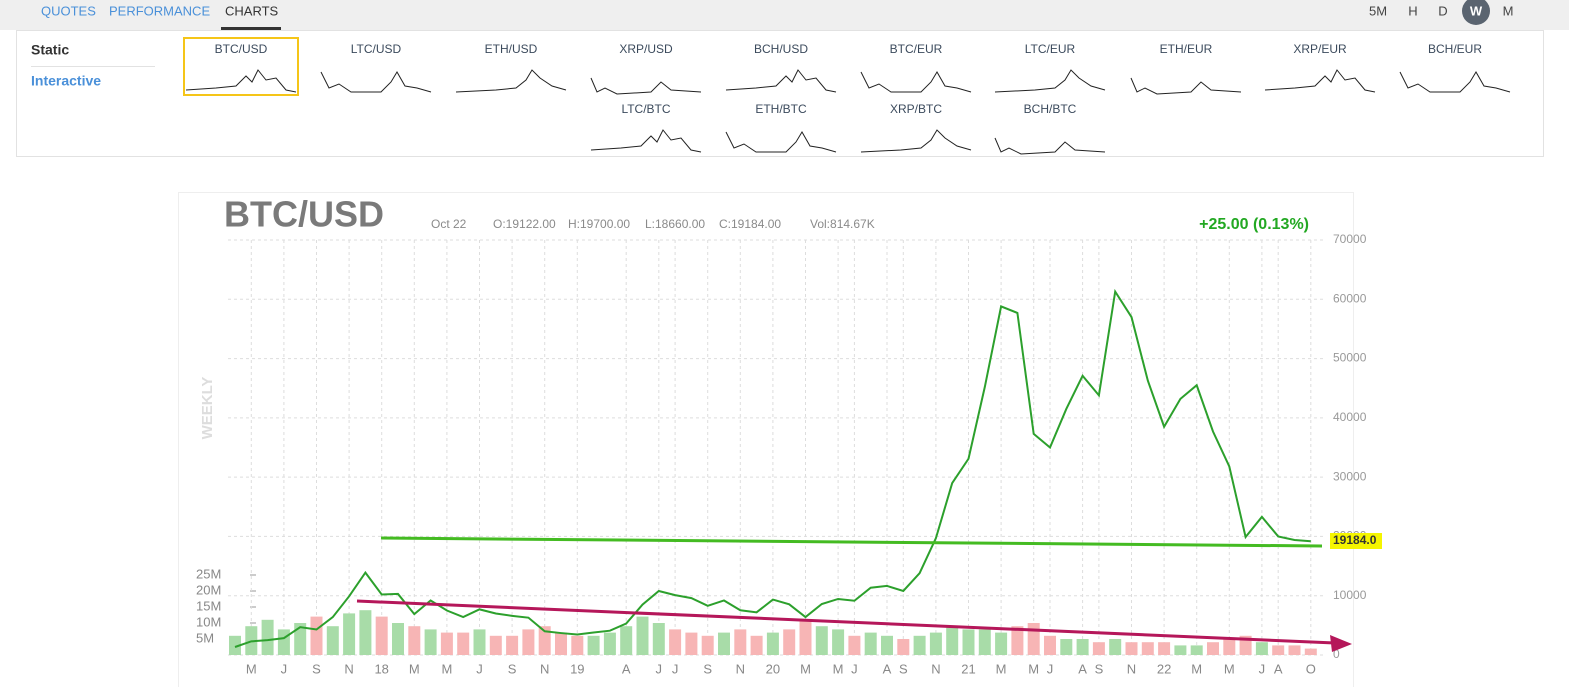 The image size is (1569, 692). Describe the element at coordinates (1050, 49) in the screenshot. I see `thumb-label: LTC/EUR` at that location.